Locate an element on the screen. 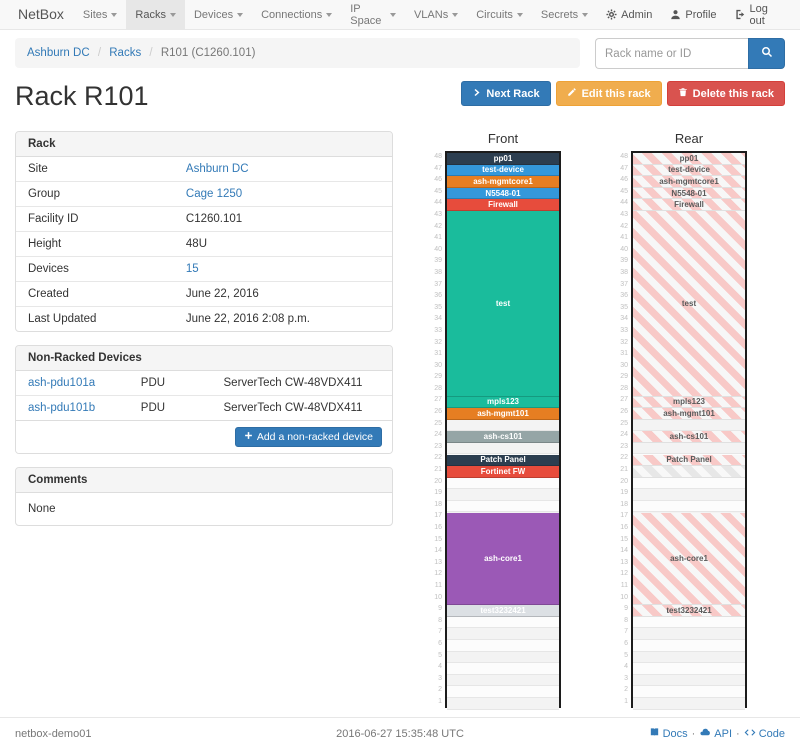 This screenshot has width=800, height=753. unit-number: 12 is located at coordinates (624, 574).